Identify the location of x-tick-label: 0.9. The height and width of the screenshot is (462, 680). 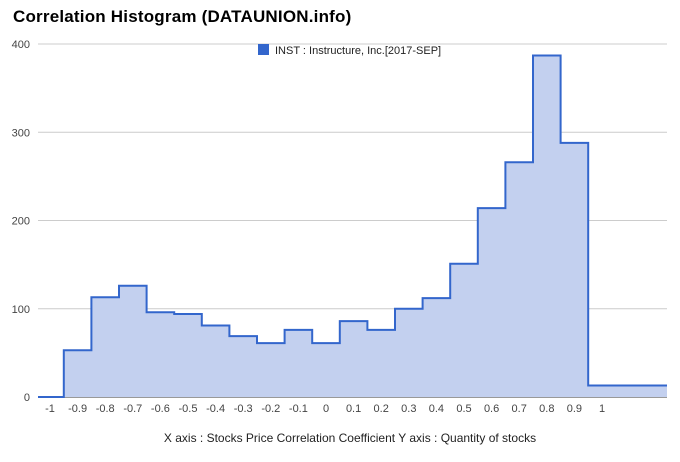
(574, 409).